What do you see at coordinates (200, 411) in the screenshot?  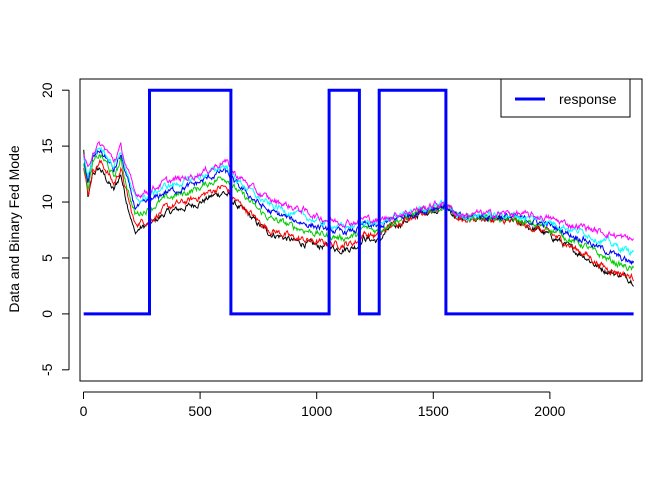 I see `x-tick-label: 500` at bounding box center [200, 411].